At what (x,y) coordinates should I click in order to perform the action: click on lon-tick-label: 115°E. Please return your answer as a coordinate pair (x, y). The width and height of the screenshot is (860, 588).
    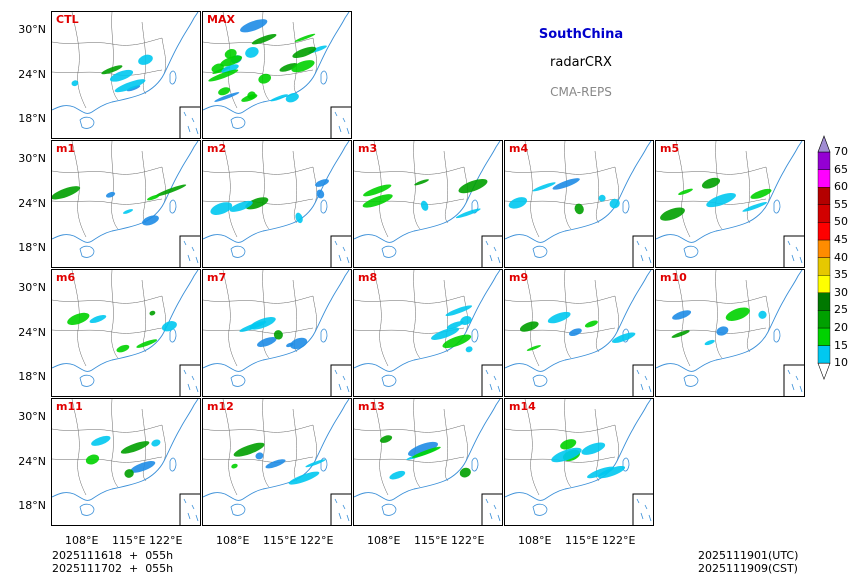
    Looking at the image, I should click on (431, 540).